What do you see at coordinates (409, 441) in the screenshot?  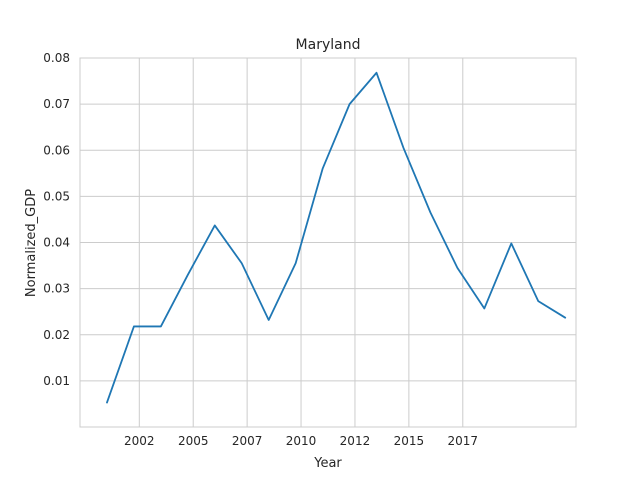 I see `x-tick-label: 2015` at bounding box center [409, 441].